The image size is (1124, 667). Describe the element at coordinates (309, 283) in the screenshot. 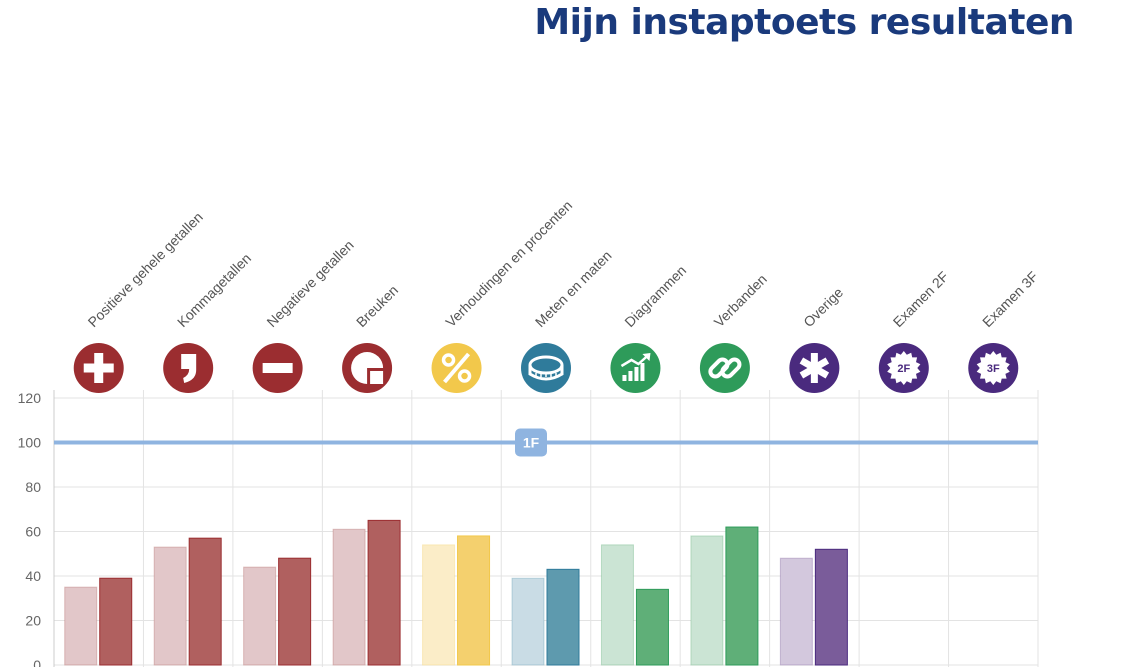

I see `category-label: Negatieve getallen` at that location.